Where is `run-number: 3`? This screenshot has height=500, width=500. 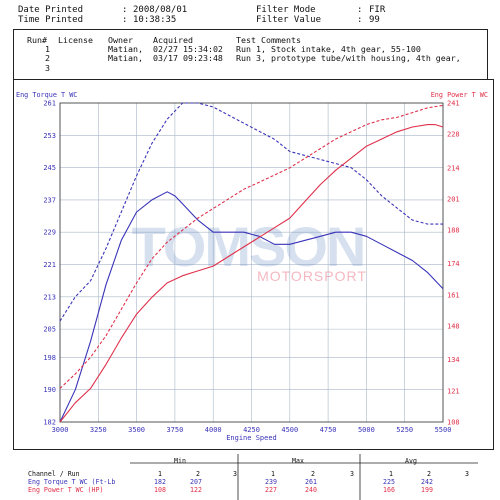 run-number: 3 is located at coordinates (47, 68).